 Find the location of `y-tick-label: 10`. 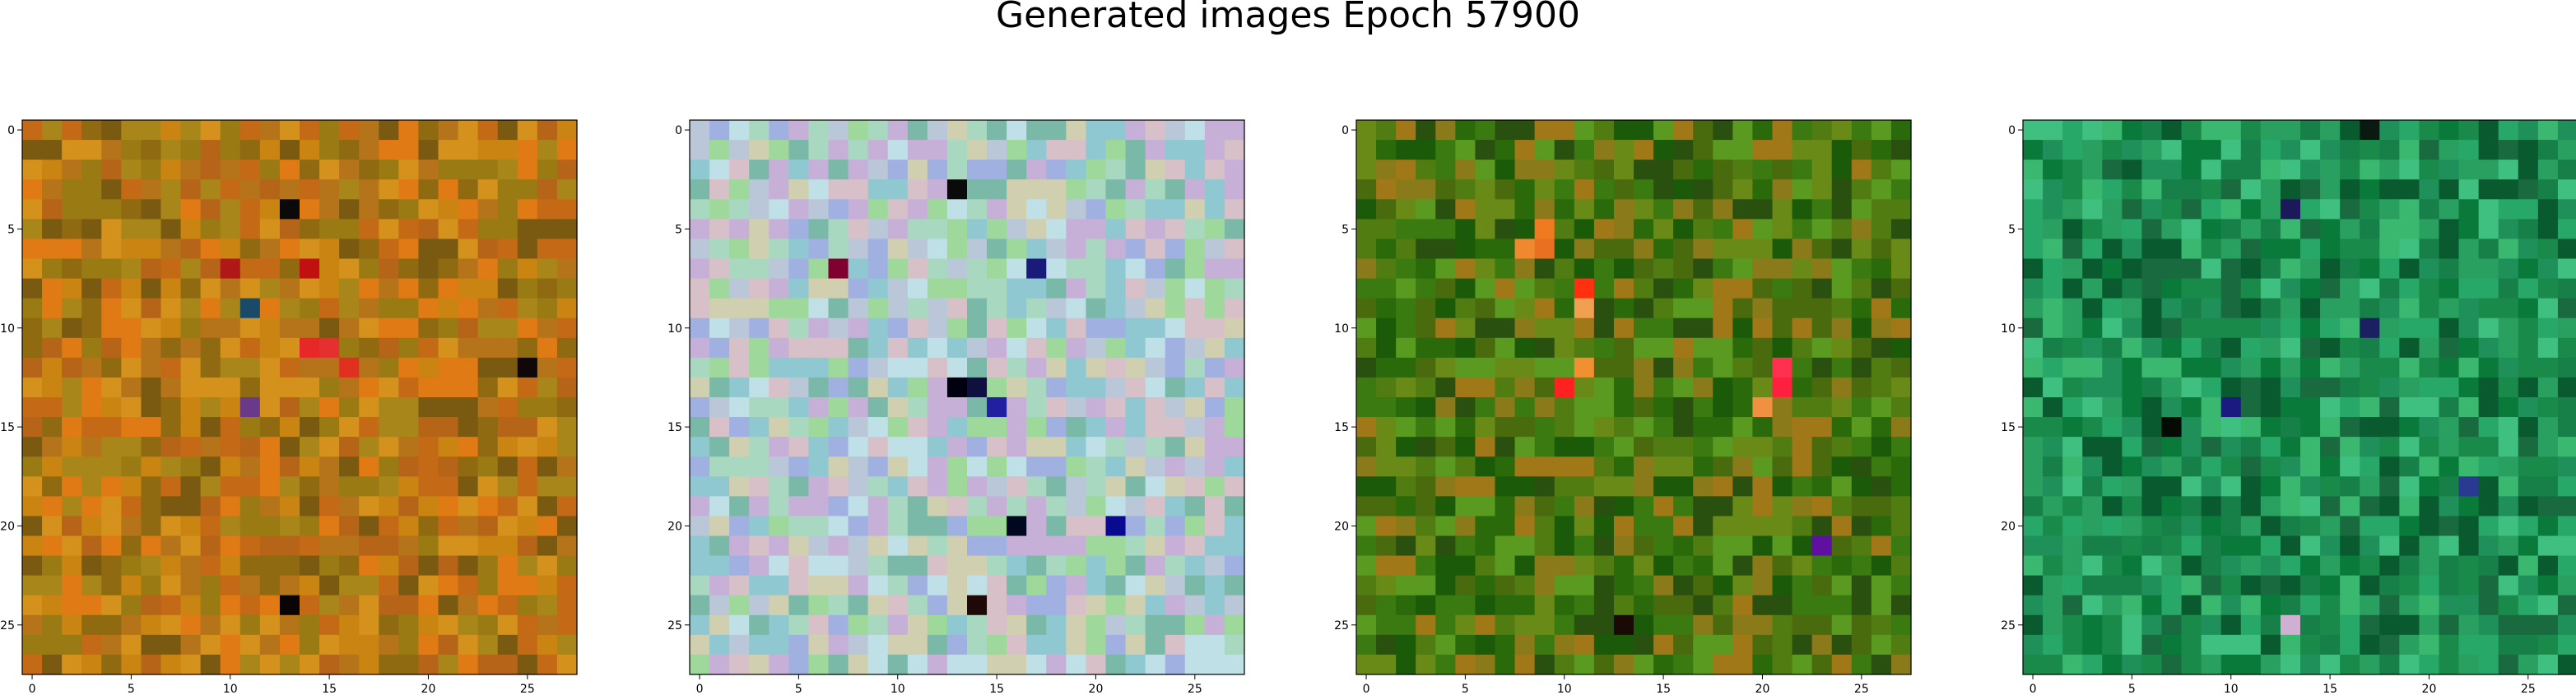

y-tick-label: 10 is located at coordinates (674, 329).